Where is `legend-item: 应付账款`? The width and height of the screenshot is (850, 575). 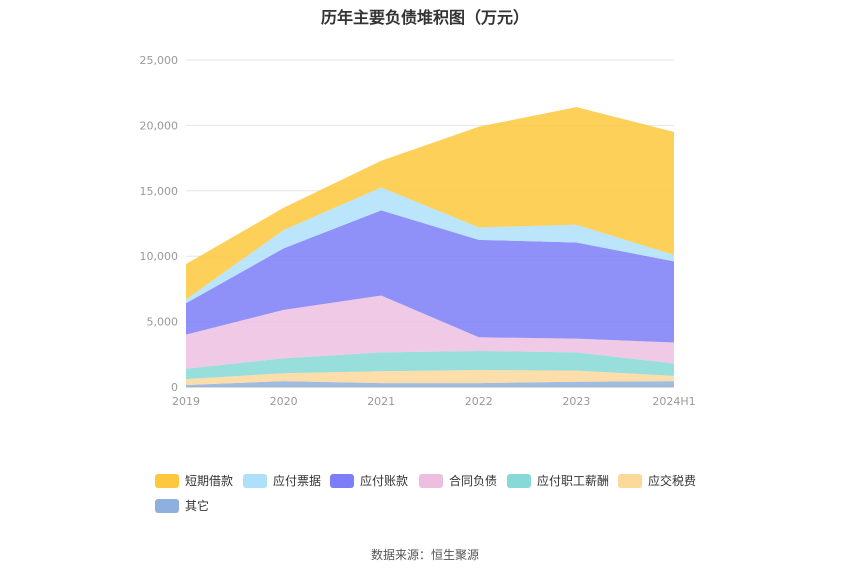 legend-item: 应付账款 is located at coordinates (369, 480).